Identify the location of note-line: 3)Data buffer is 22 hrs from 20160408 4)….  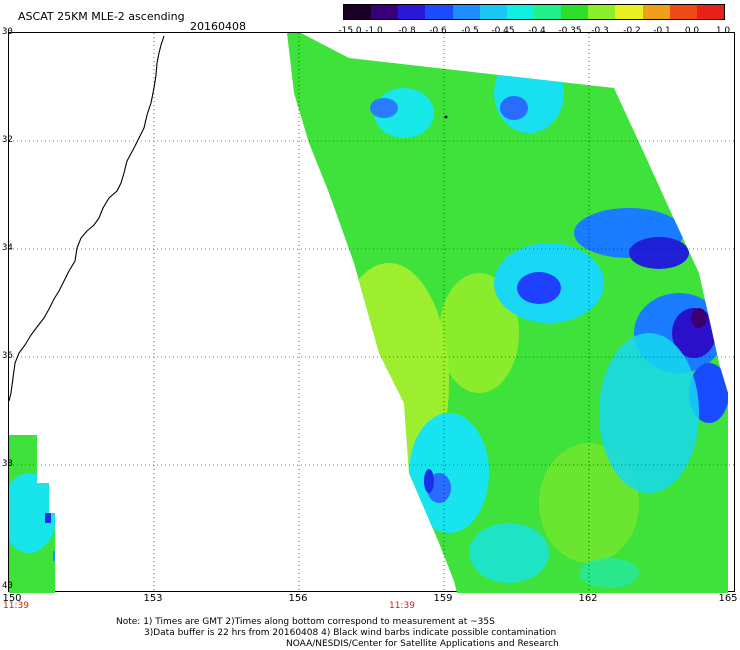
(350, 633).